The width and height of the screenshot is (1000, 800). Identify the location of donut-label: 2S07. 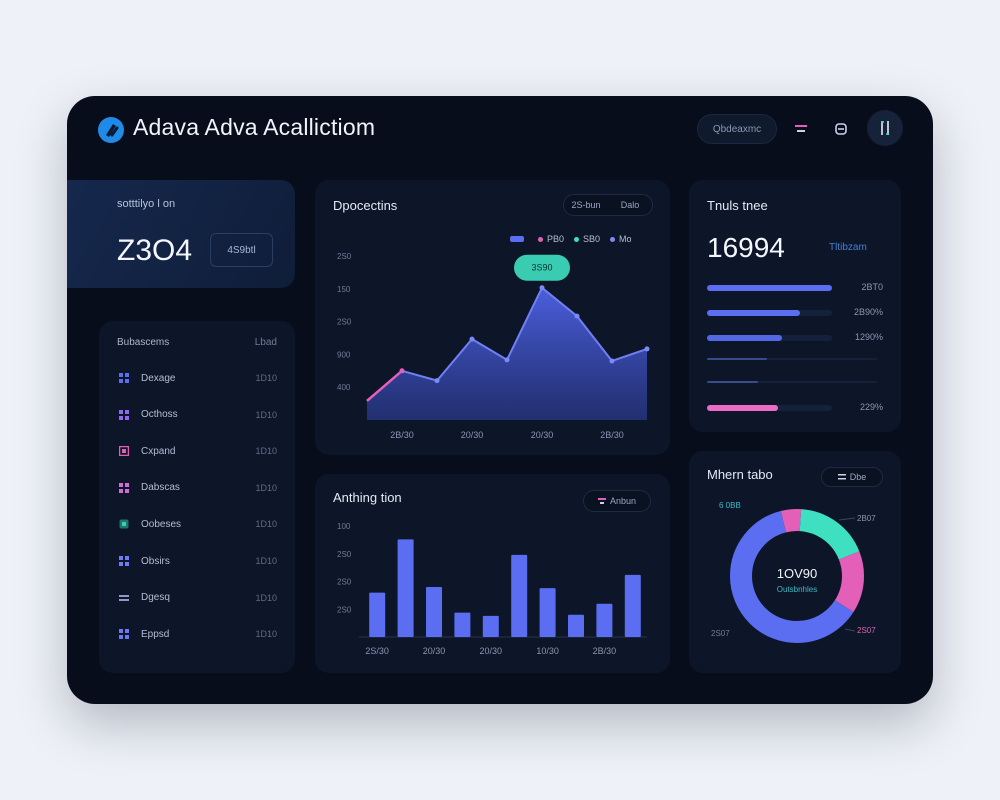
(720, 633).